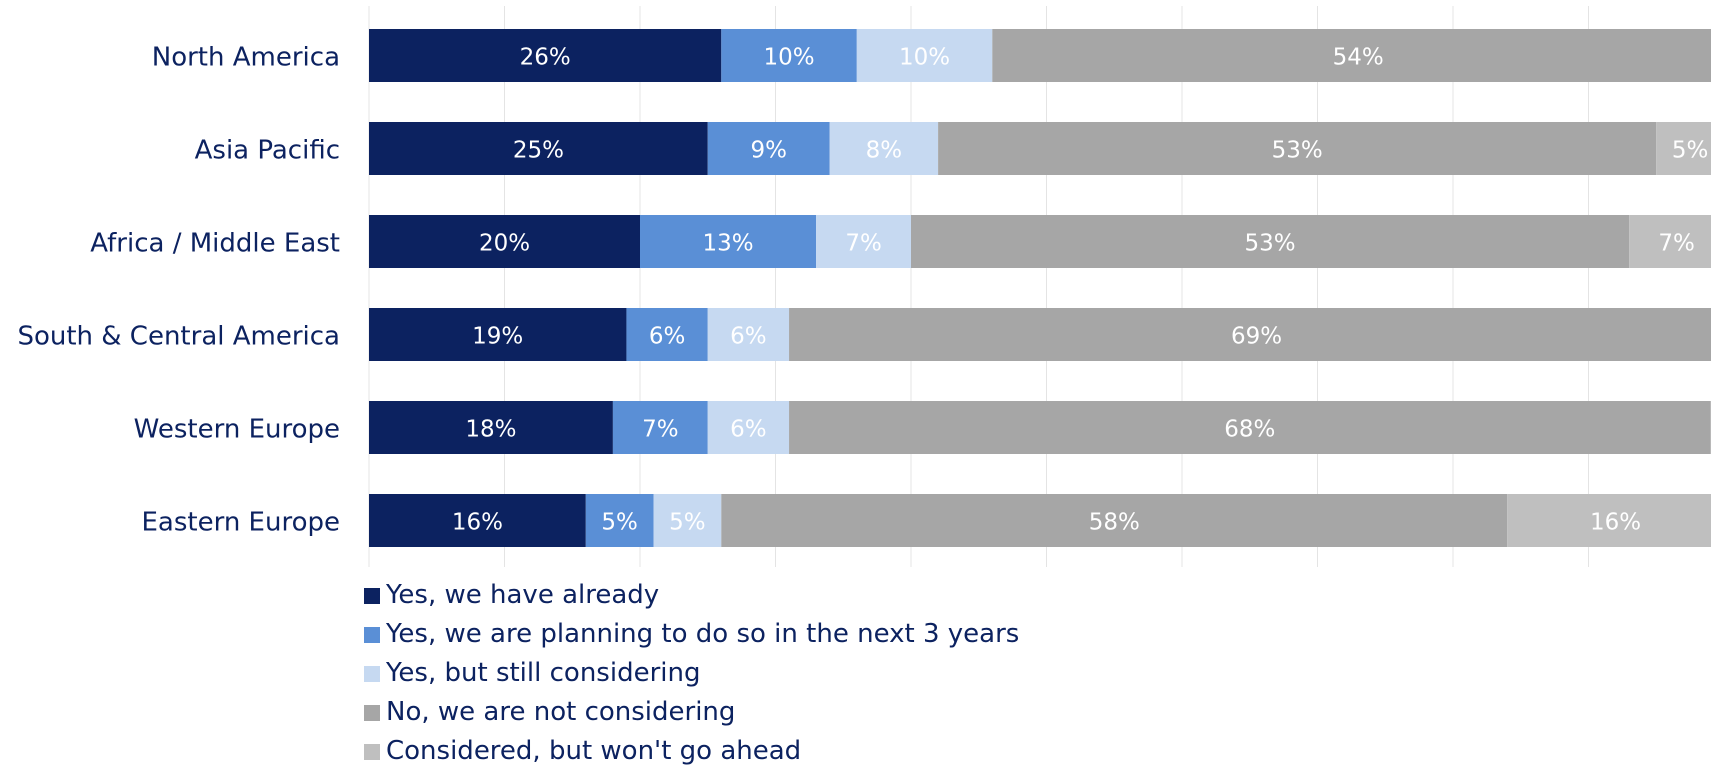  I want to click on data-label-africa-middle-east-yes-we-are-planning-to-do-so-in-the-next-3-years: 13%, so click(728, 244).